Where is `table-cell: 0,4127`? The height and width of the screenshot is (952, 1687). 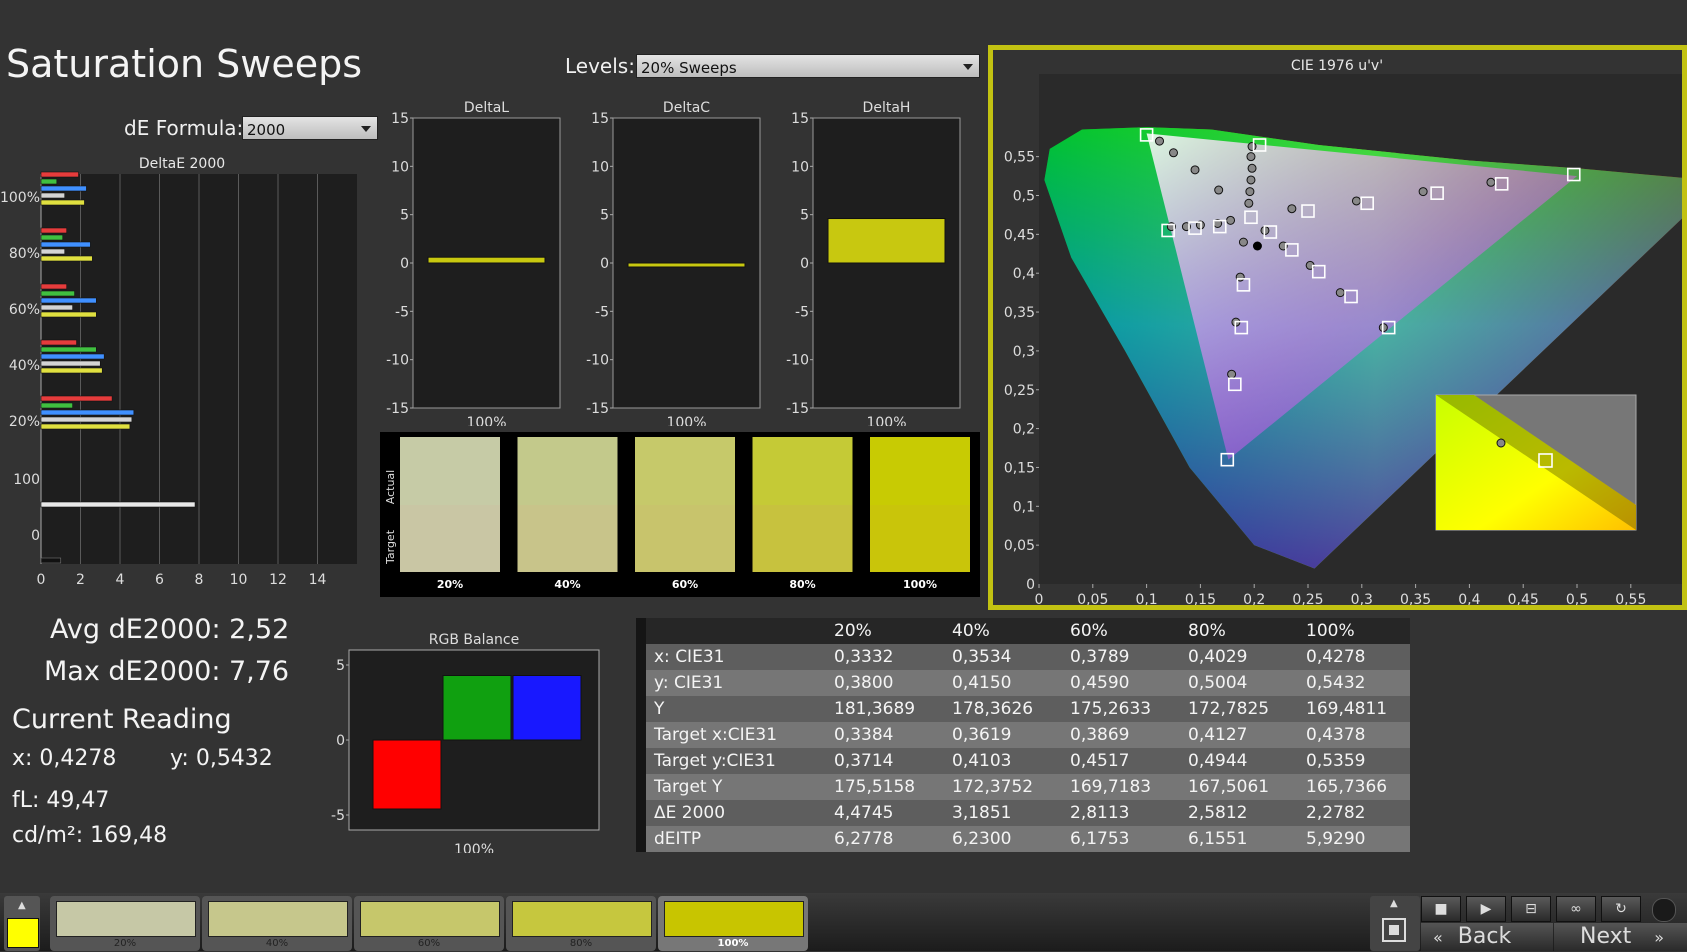 table-cell: 0,4127 is located at coordinates (1239, 735).